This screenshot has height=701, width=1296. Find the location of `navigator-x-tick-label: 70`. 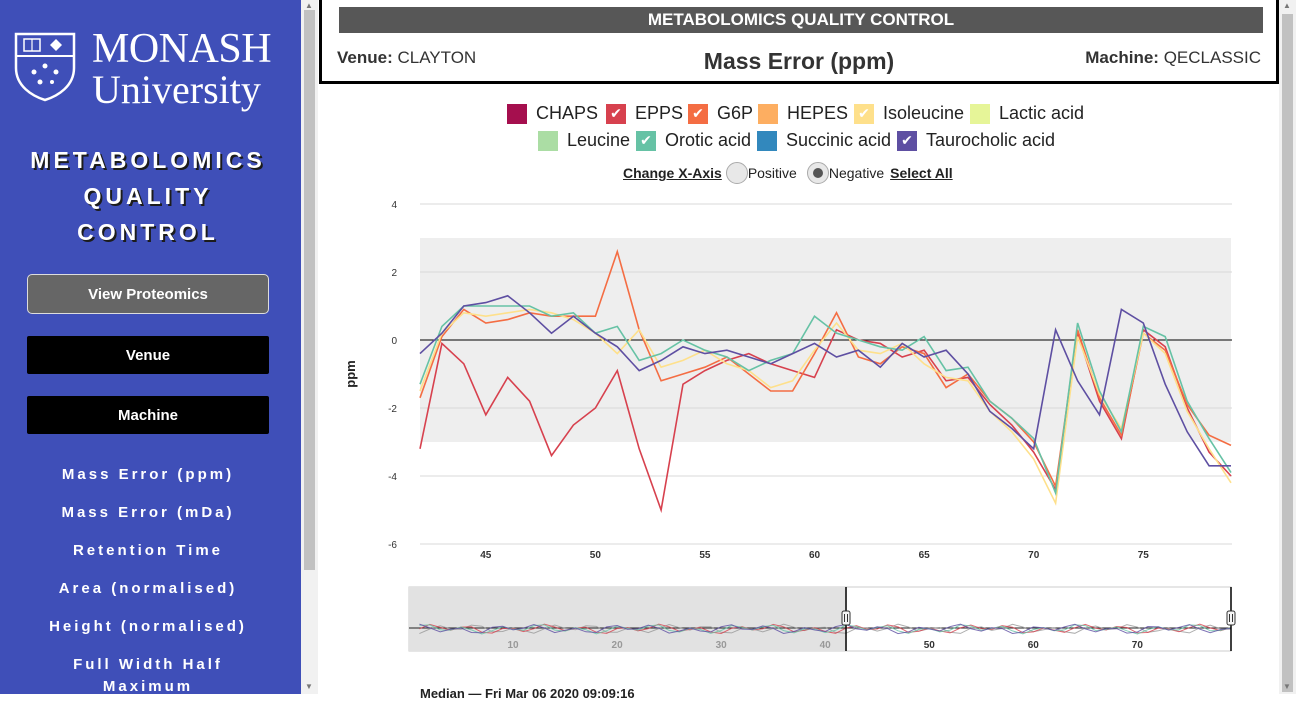

navigator-x-tick-label: 70 is located at coordinates (1138, 645).